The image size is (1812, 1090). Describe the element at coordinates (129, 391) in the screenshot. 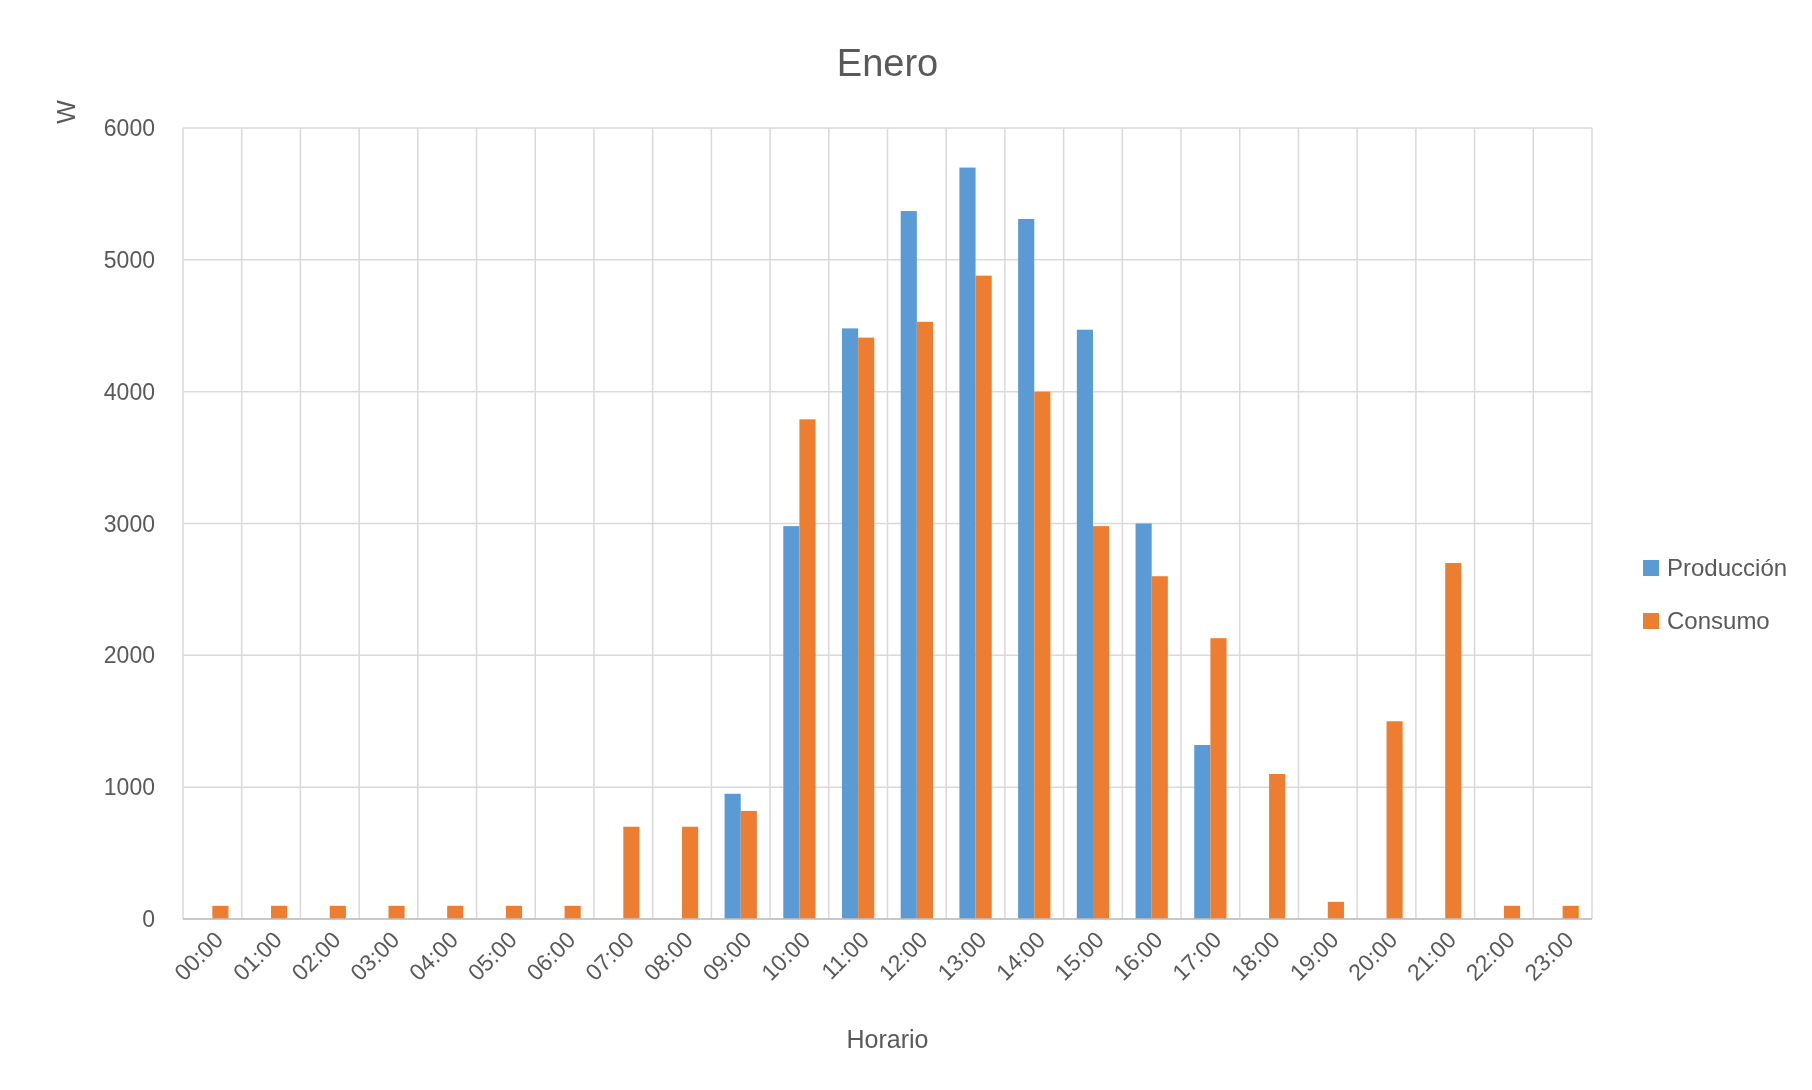

I see `y-tick-label: 4000` at that location.